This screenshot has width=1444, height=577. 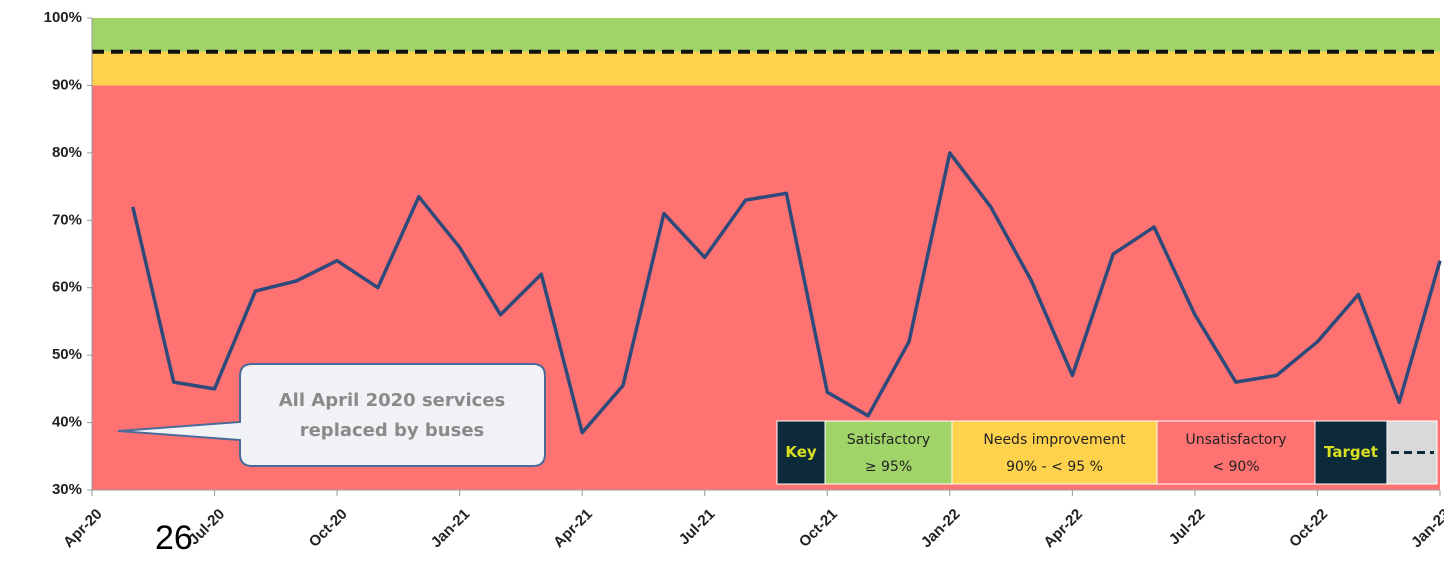 I want to click on legend-key-cell, so click(x=801, y=452).